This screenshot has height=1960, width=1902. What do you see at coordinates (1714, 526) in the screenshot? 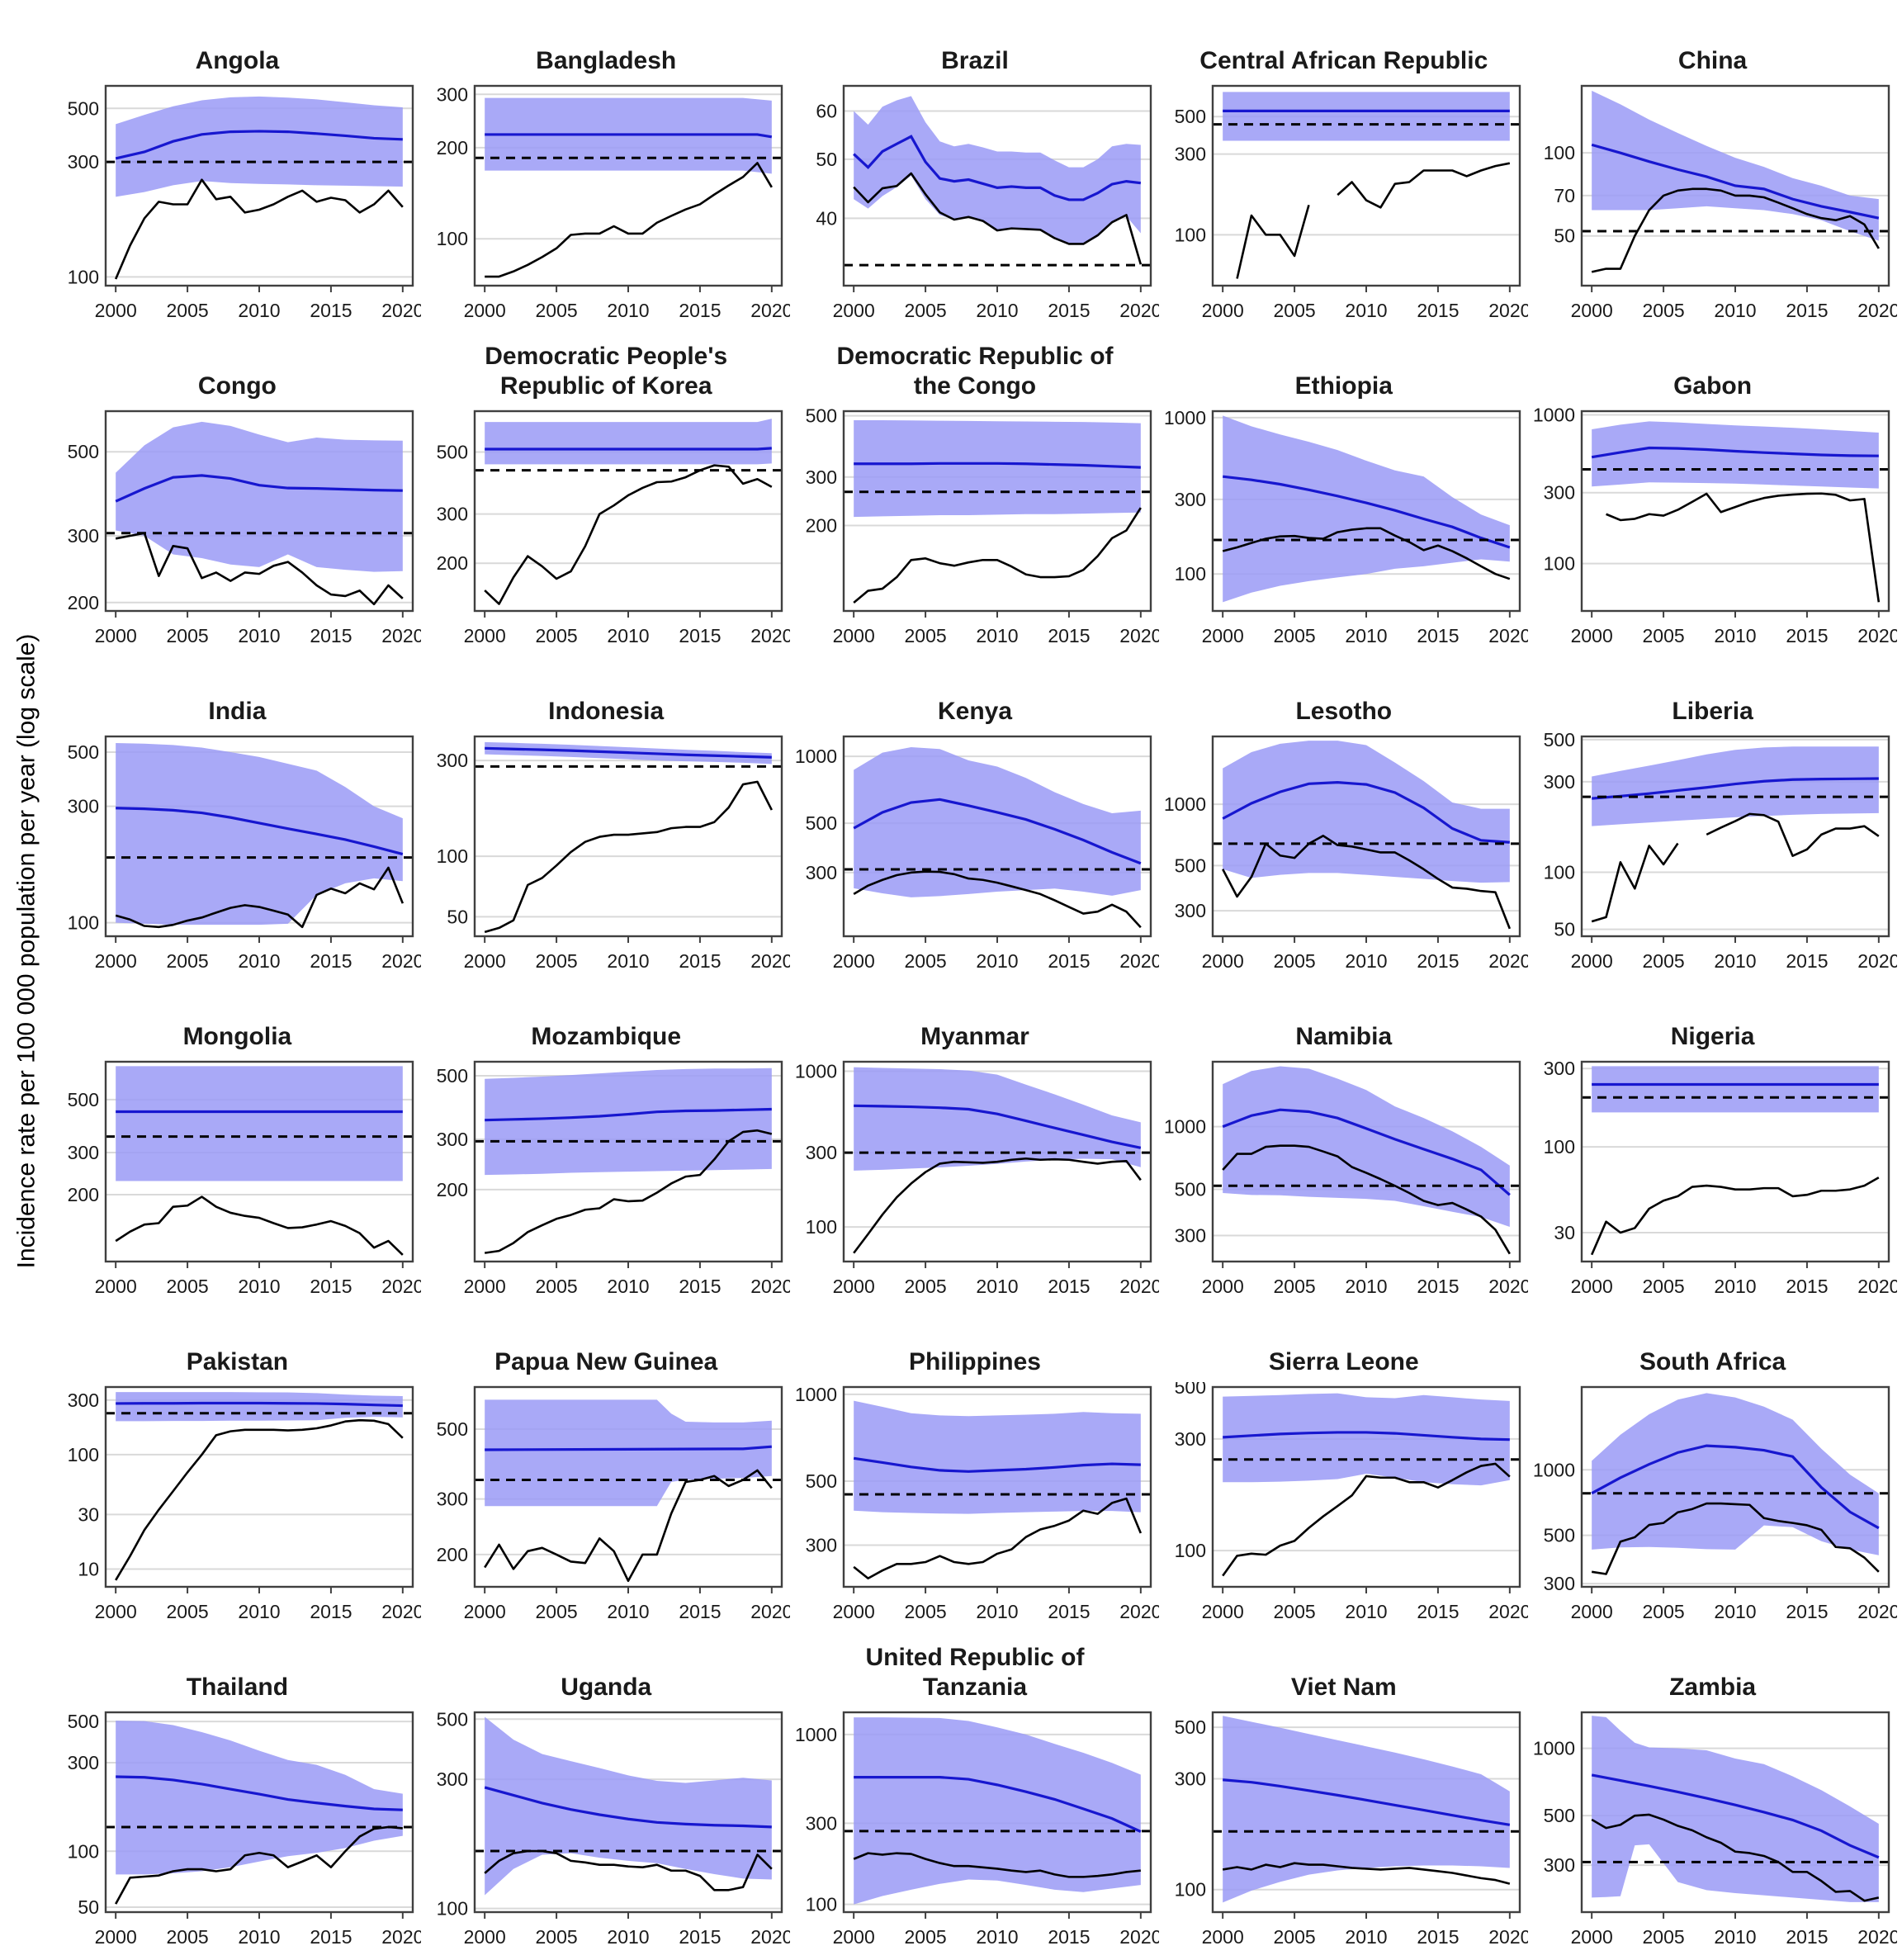
I see `chart-gabon: 100 300 1000 2000 2005 2010 2015 2020` at bounding box center [1714, 526].